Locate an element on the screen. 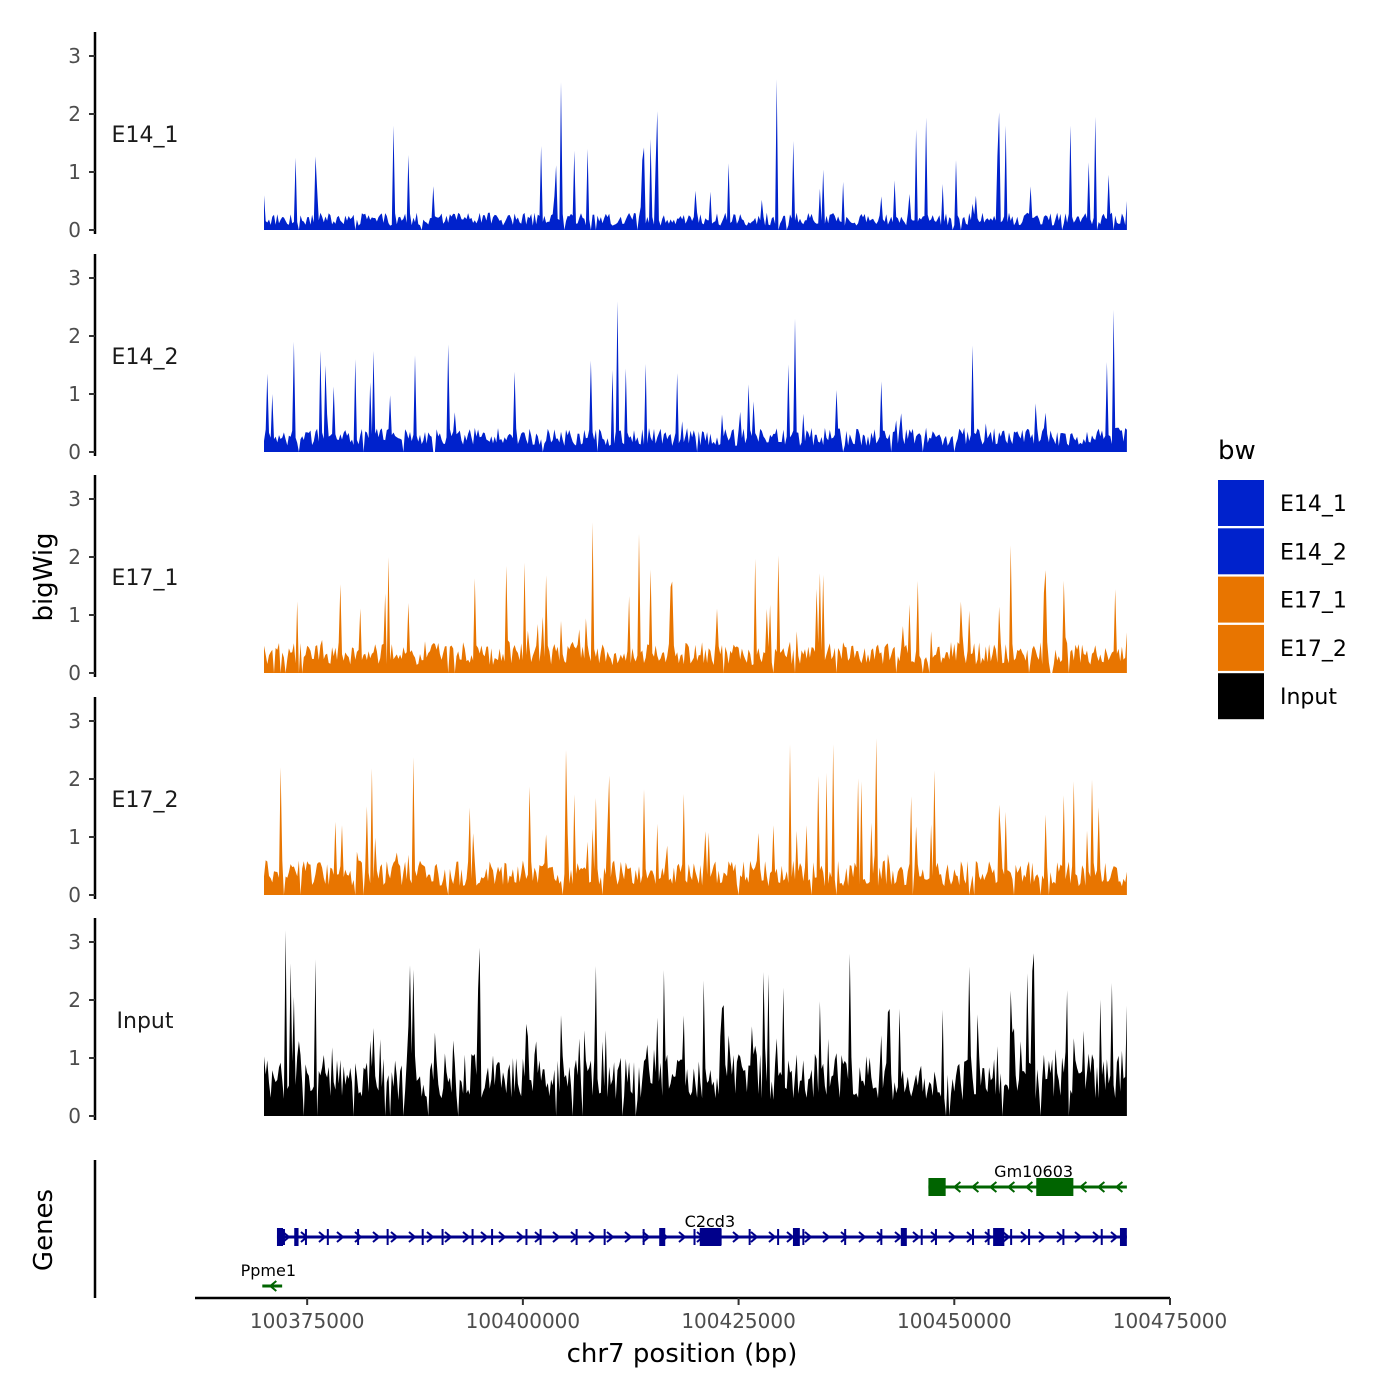 Image resolution: width=1400 pixels, height=1400 pixels. gene-label: C2cd3 is located at coordinates (710, 1221).